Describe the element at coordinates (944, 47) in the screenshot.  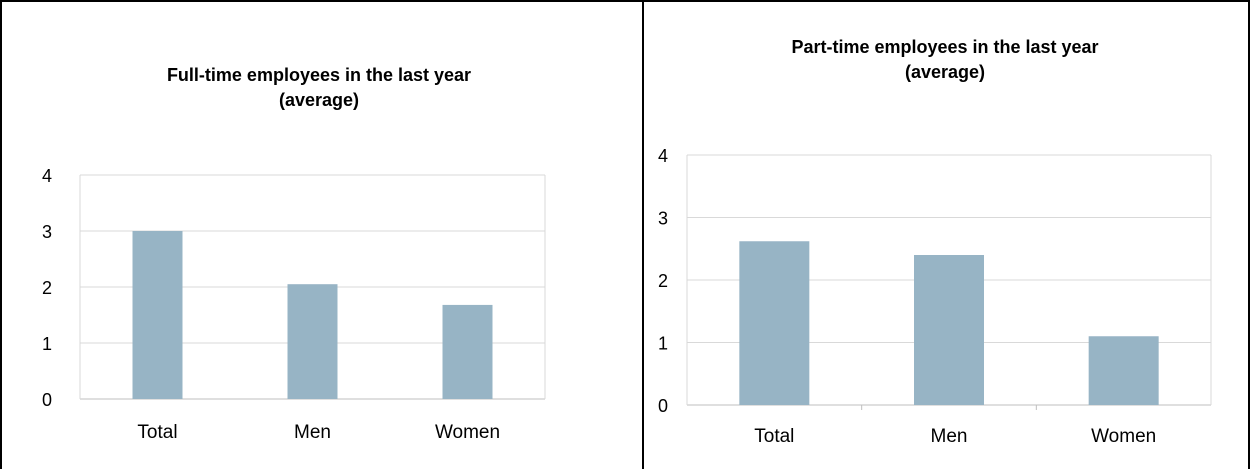
I see `chart-title-line-1: Part-time employees in the last year` at that location.